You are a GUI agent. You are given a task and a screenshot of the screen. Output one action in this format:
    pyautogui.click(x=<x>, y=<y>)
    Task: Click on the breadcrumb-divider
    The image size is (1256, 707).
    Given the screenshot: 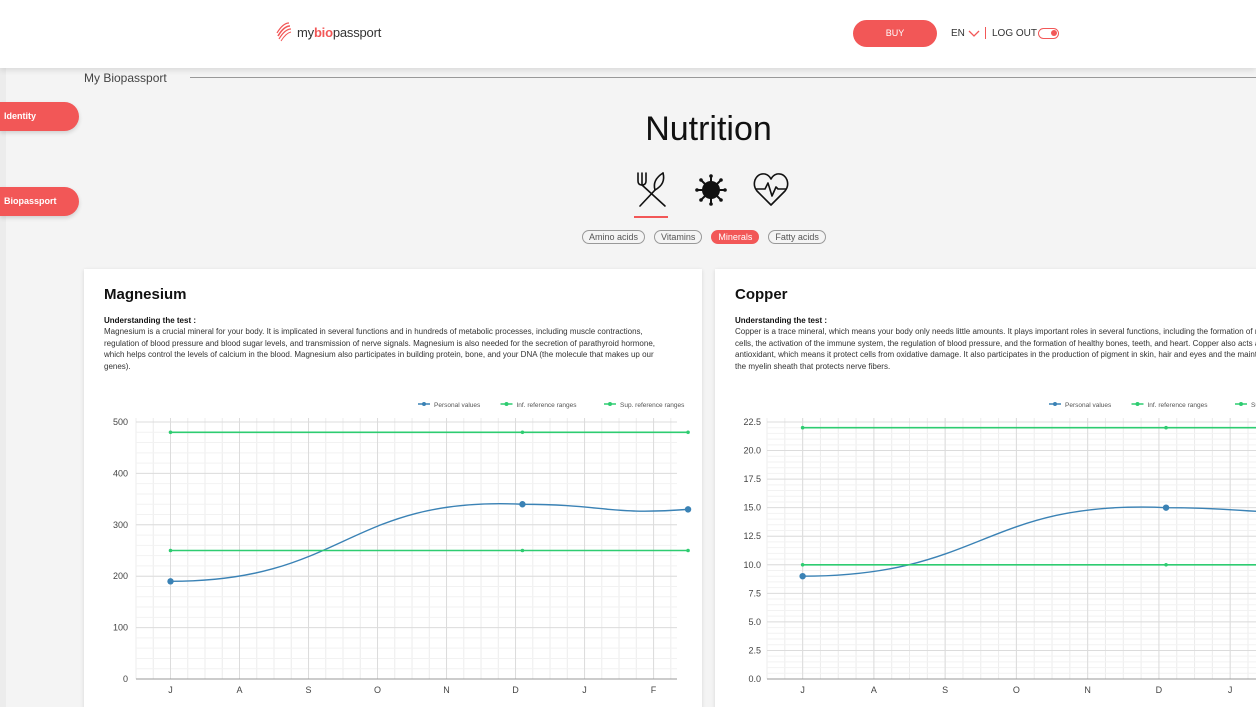 What is the action you would take?
    pyautogui.click(x=723, y=77)
    